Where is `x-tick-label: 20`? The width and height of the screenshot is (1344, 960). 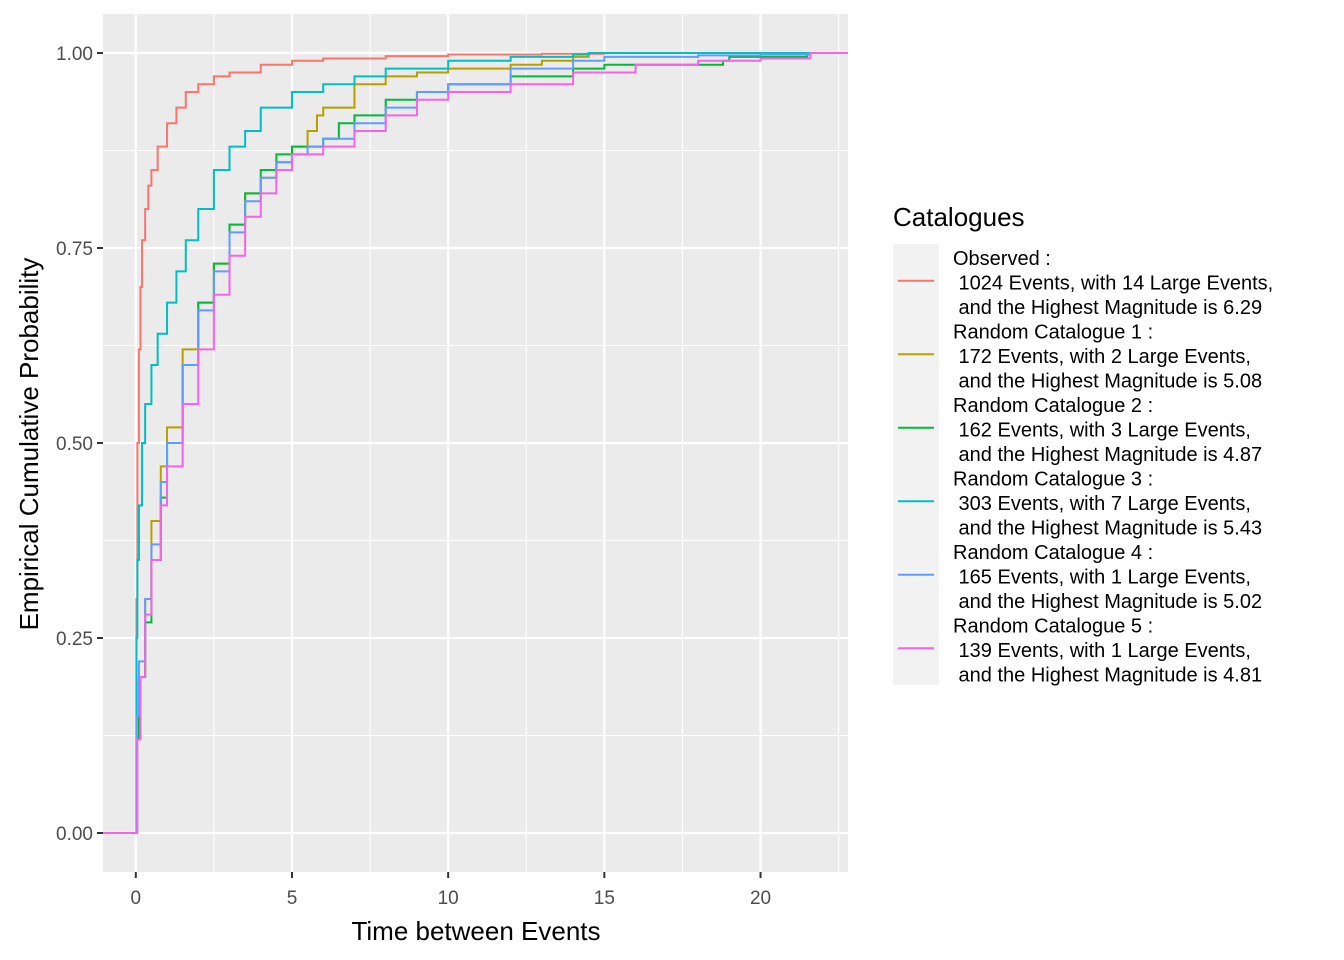
x-tick-label: 20 is located at coordinates (760, 898).